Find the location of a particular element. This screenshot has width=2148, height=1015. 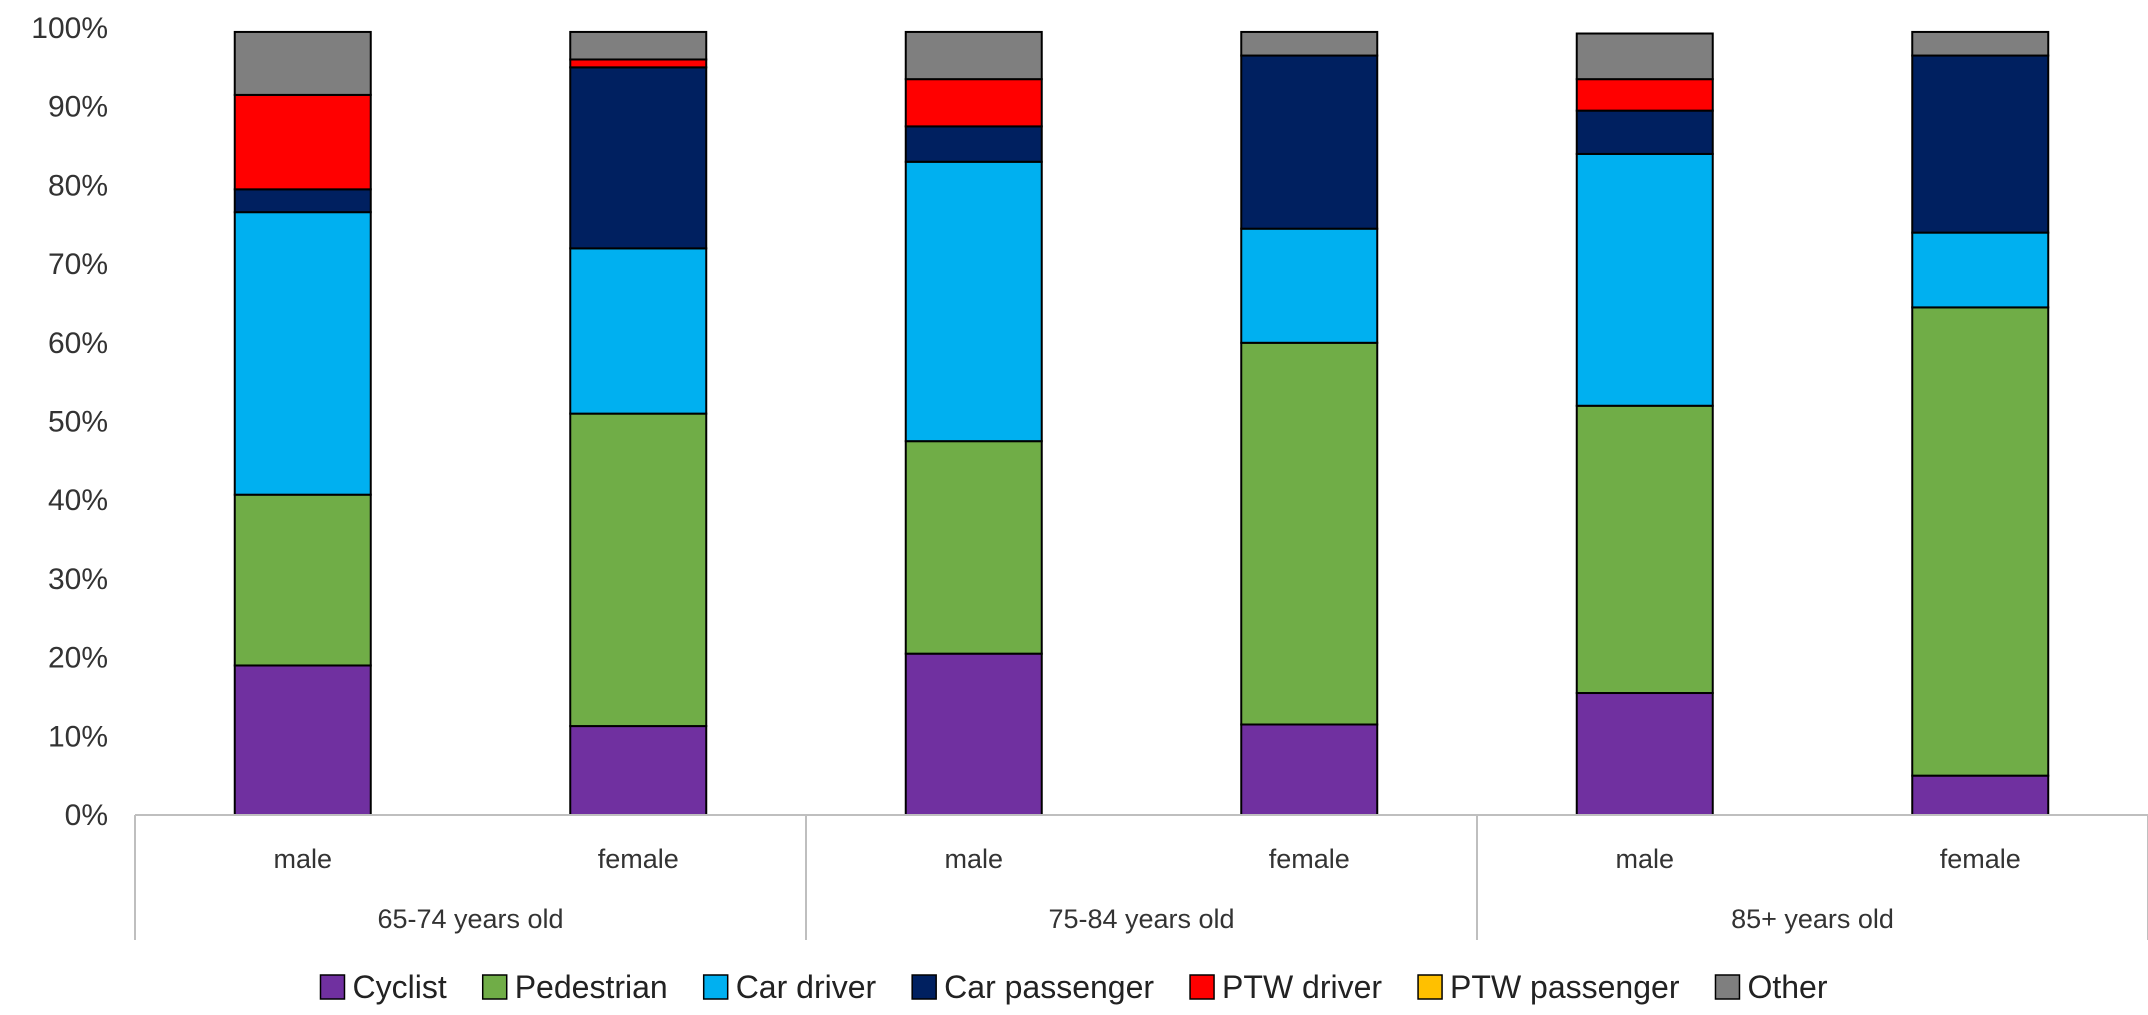

legend-item-pedestrian: Pedestrian is located at coordinates (574, 987).